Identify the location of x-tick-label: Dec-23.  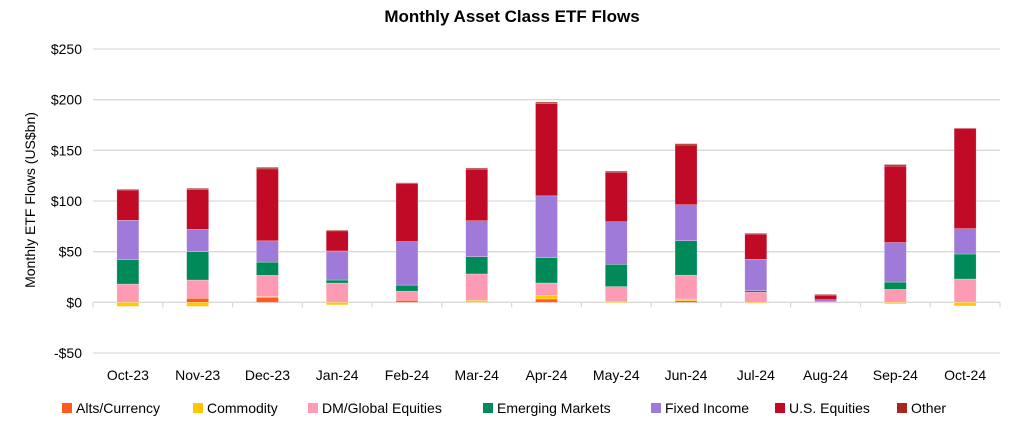
(267, 375).